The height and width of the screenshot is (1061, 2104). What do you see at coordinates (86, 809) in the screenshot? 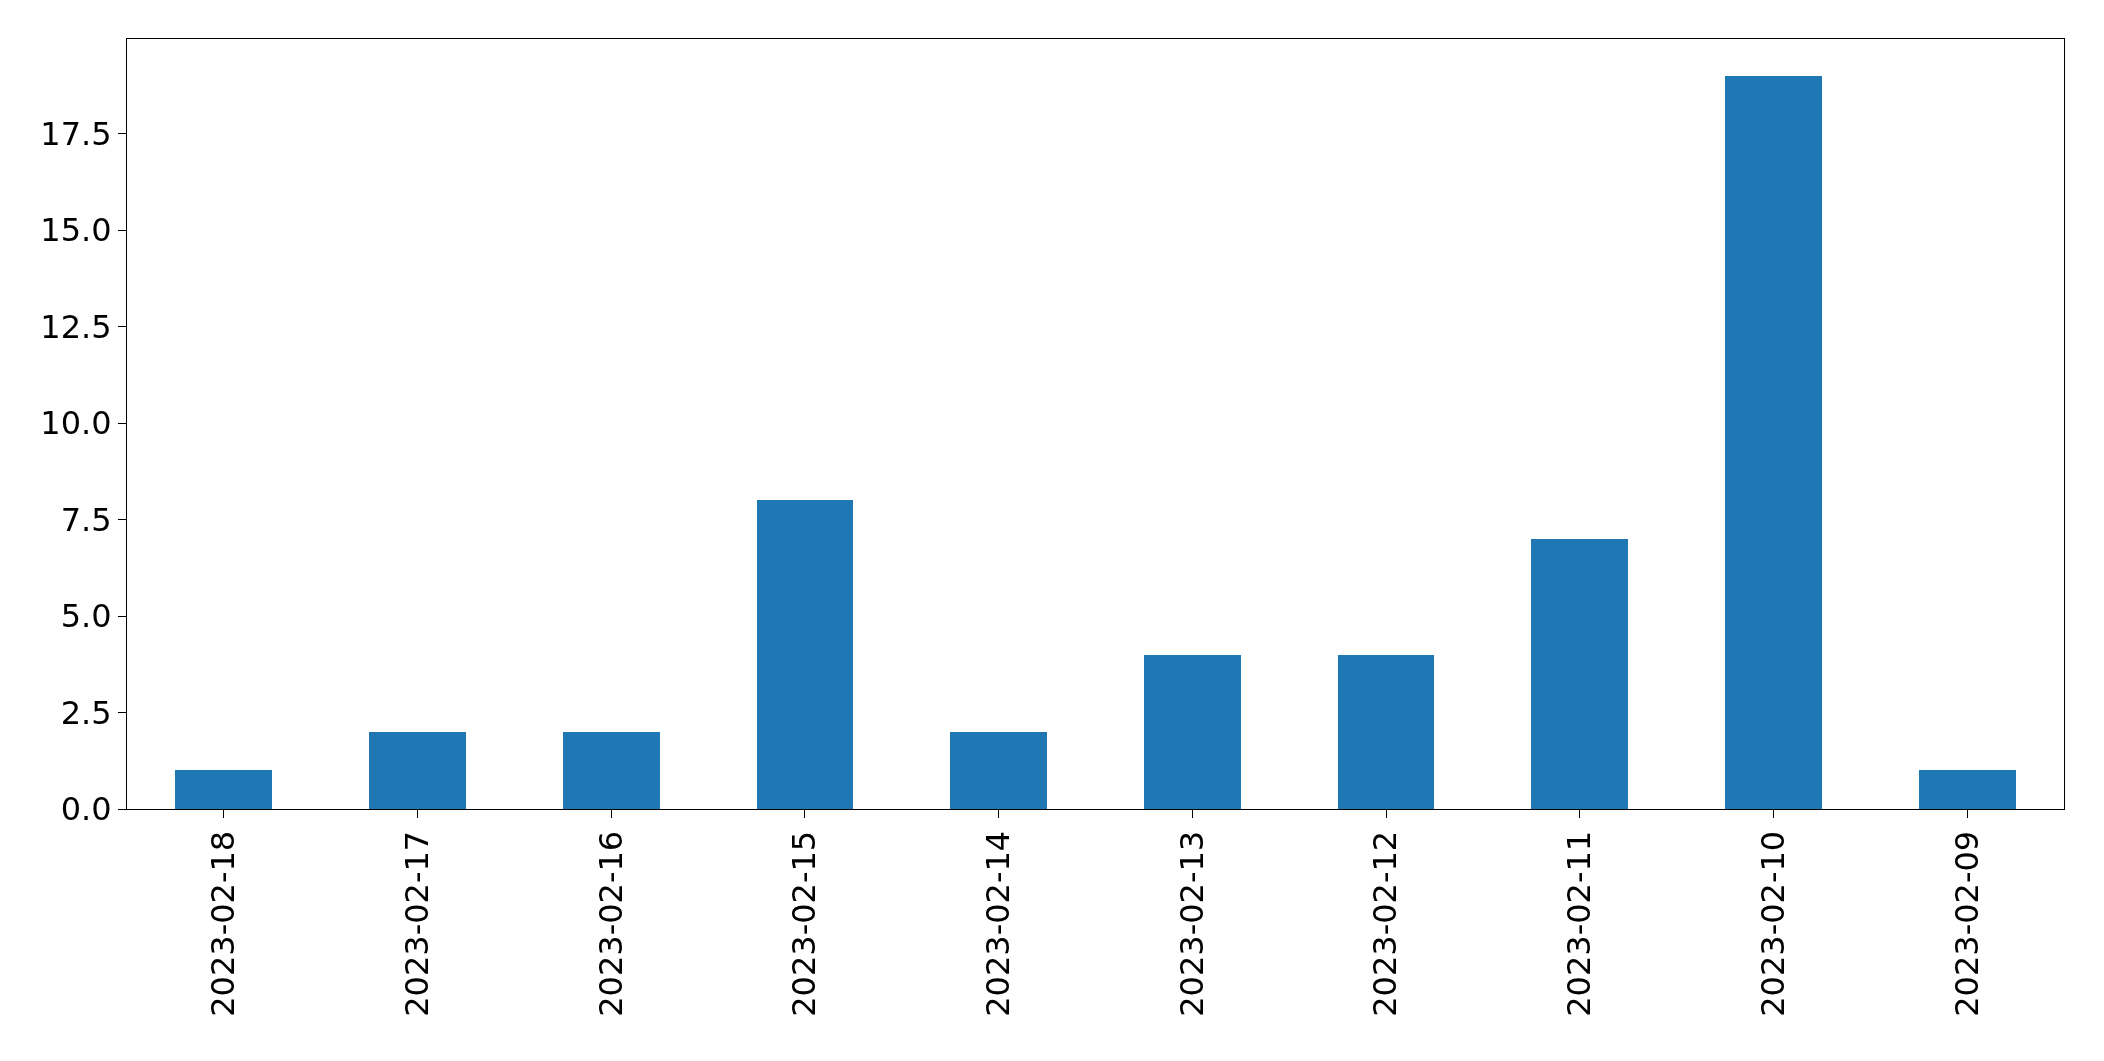
I see `y-tick-label: 0.0` at bounding box center [86, 809].